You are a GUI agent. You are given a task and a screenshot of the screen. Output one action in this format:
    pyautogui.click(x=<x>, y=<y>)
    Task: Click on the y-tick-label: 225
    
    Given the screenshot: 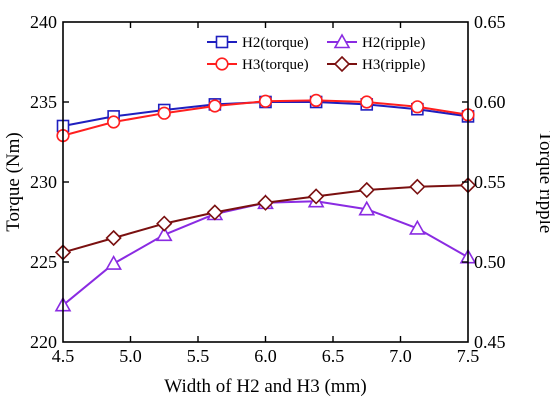 What is the action you would take?
    pyautogui.click(x=43, y=262)
    